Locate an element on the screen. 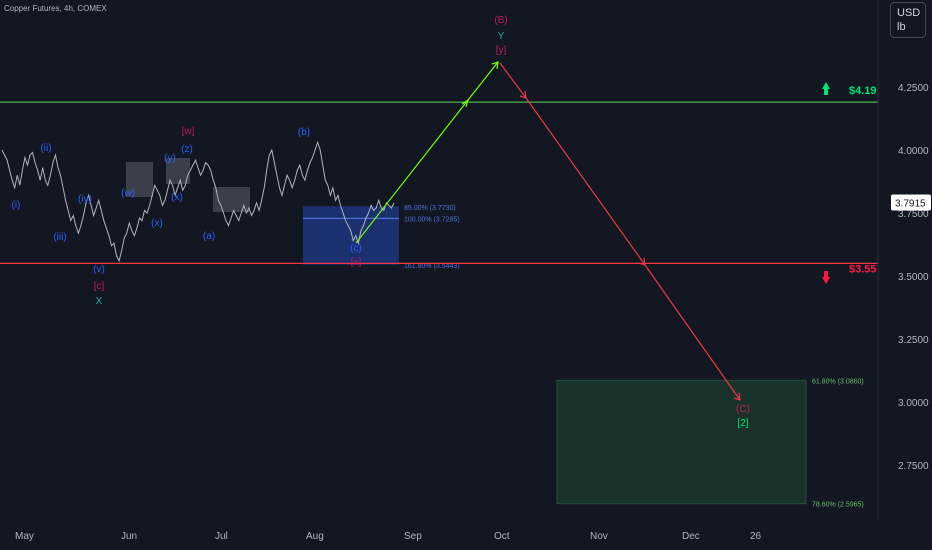  y-tick-1: 4.0000 is located at coordinates (913, 151).